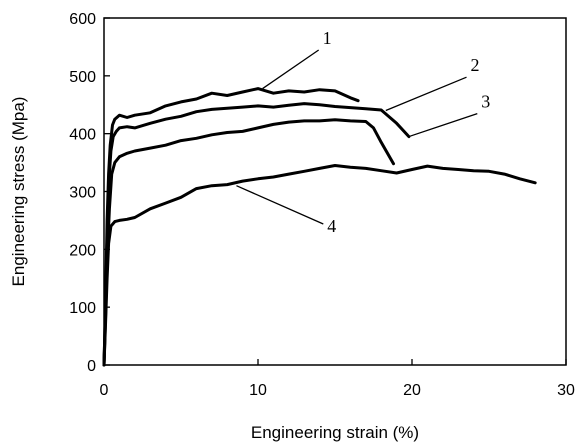  Describe the element at coordinates (291, 69) in the screenshot. I see `series-1-leader` at that location.